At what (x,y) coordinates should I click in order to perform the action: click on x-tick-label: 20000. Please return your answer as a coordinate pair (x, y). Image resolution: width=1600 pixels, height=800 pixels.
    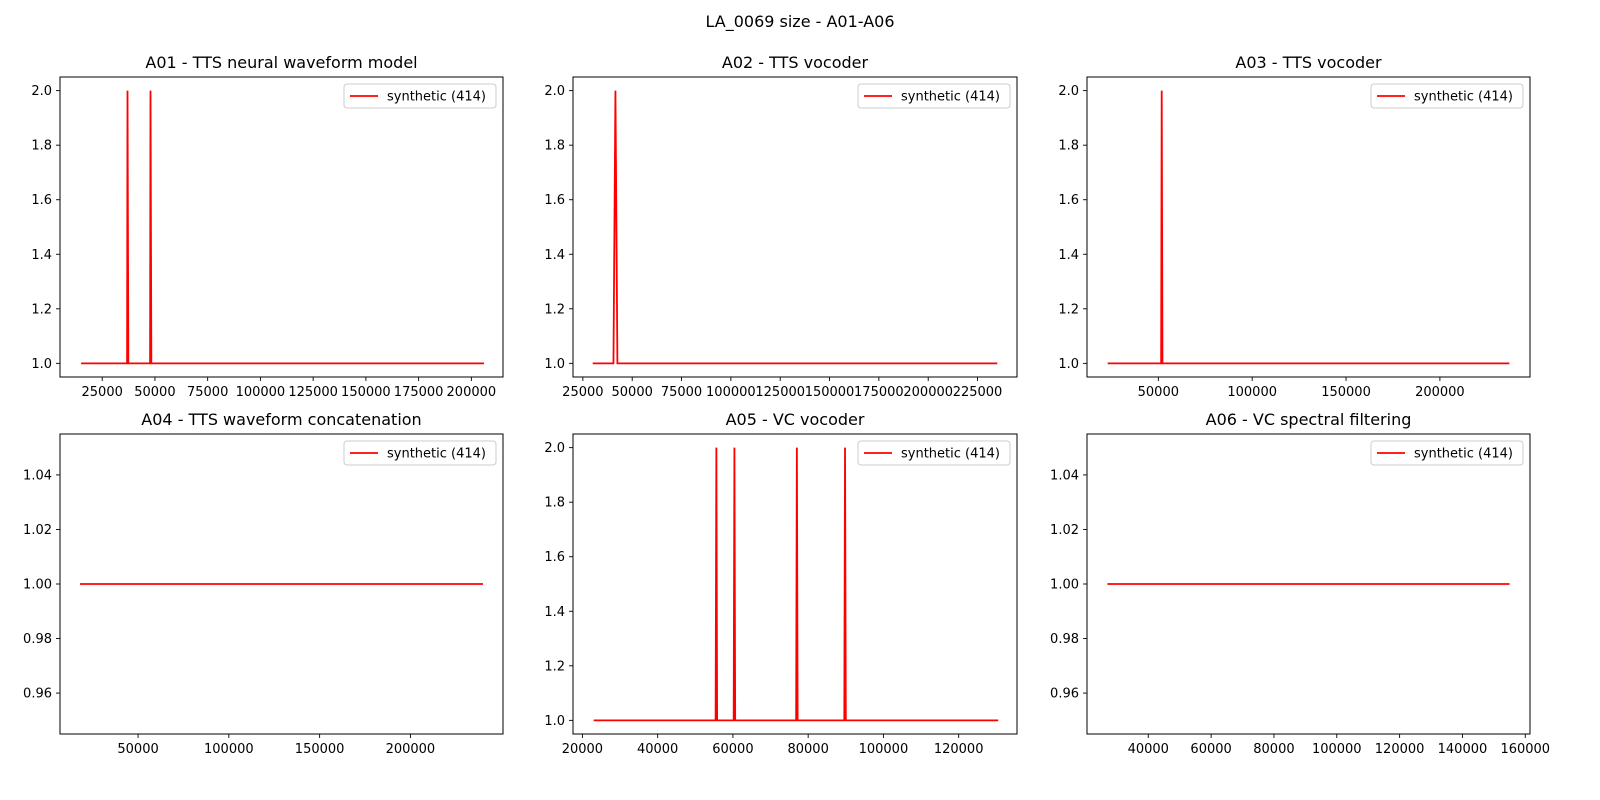
    Looking at the image, I should click on (582, 749).